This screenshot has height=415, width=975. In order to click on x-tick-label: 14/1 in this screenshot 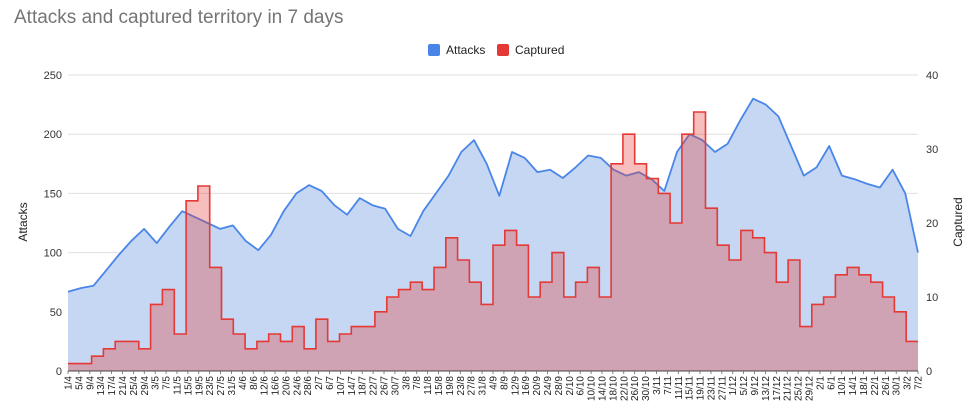, I will do `click(853, 386)`.